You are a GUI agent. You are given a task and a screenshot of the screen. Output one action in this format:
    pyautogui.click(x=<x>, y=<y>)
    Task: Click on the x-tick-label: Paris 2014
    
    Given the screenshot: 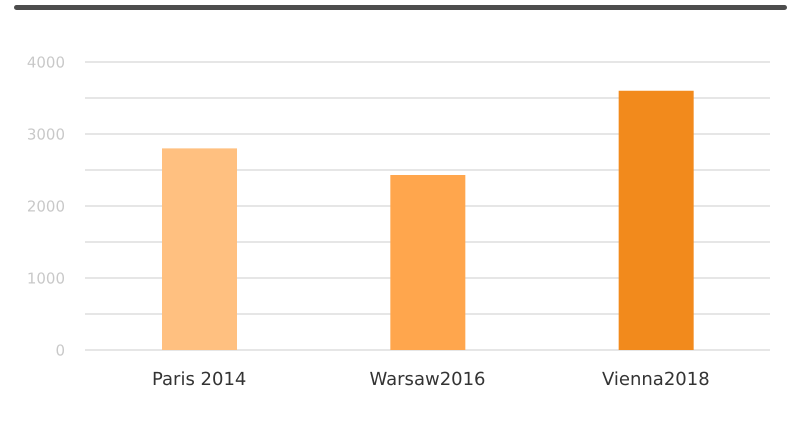 What is the action you would take?
    pyautogui.click(x=199, y=379)
    